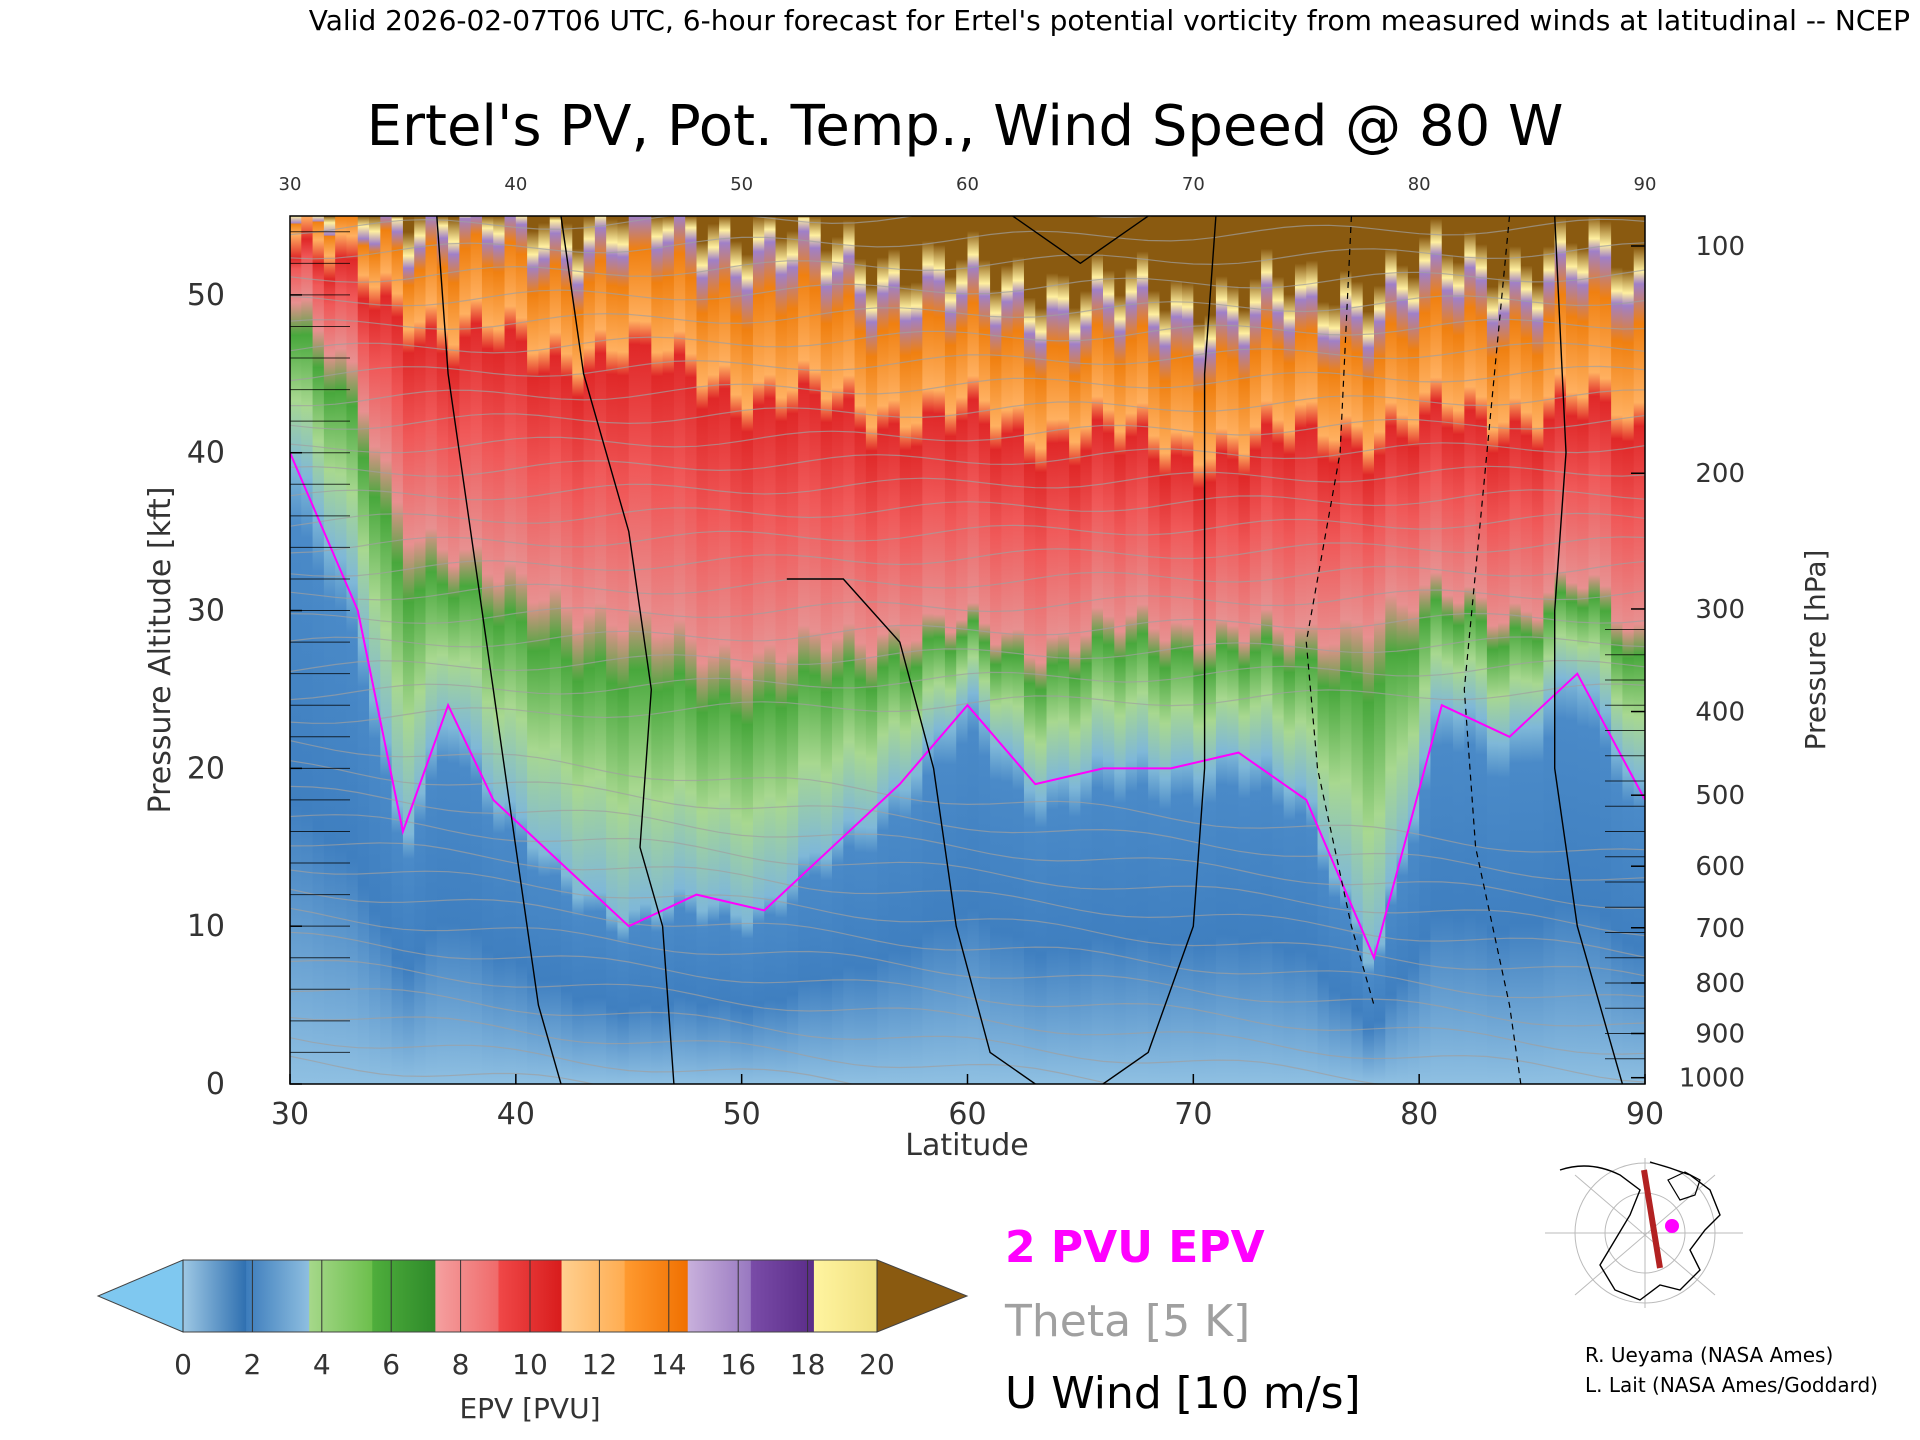 The image size is (1920, 1440). What do you see at coordinates (1712, 1079) in the screenshot?
I see `pressure-tick-label: 1000` at bounding box center [1712, 1079].